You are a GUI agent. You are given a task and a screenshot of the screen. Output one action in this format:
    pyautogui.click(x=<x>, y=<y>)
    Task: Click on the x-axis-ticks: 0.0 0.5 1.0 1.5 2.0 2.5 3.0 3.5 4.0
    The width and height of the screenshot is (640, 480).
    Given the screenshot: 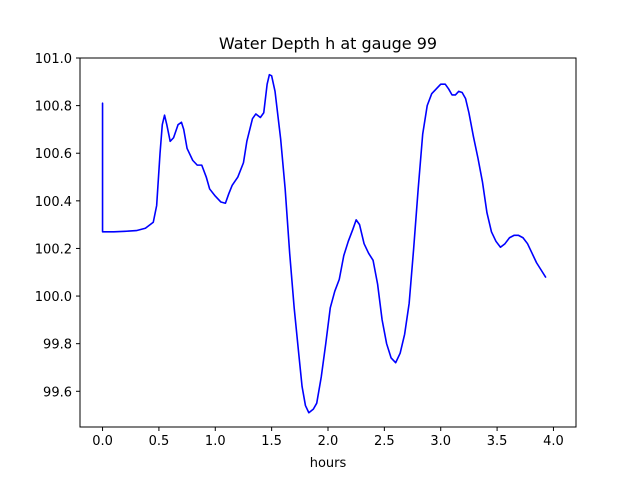 What is the action you would take?
    pyautogui.click(x=328, y=438)
    